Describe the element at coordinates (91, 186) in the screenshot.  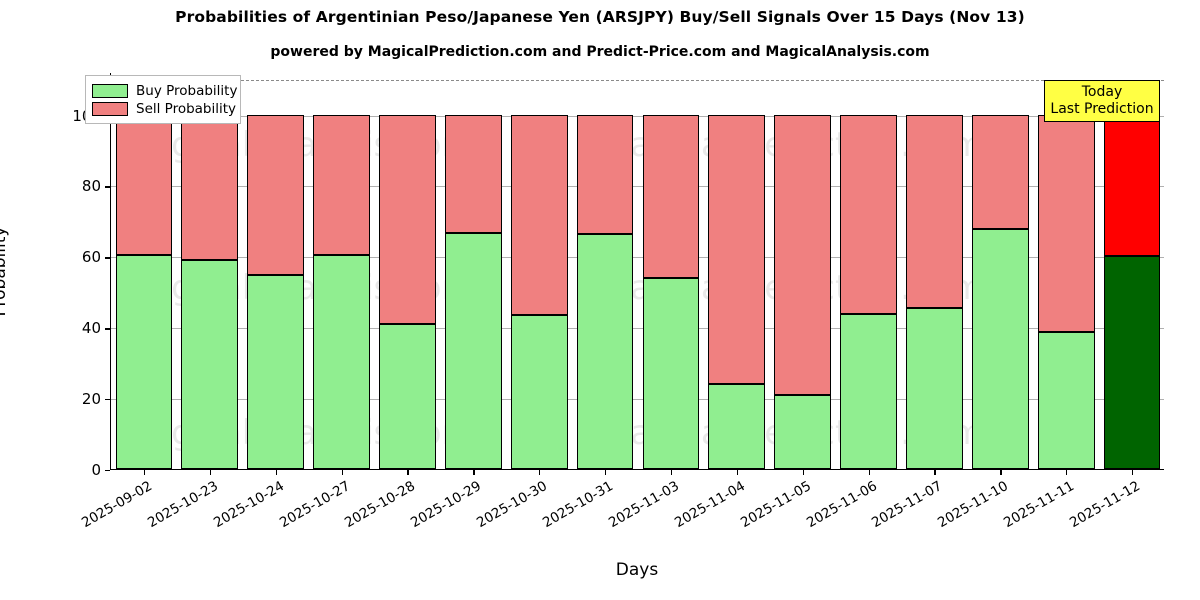
I see `y-tick-label: 80` at that location.